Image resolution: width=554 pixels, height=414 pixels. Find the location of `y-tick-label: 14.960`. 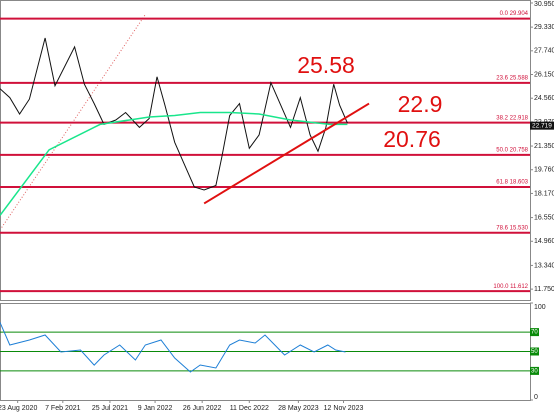

y-tick-label: 14.960 is located at coordinates (544, 241).